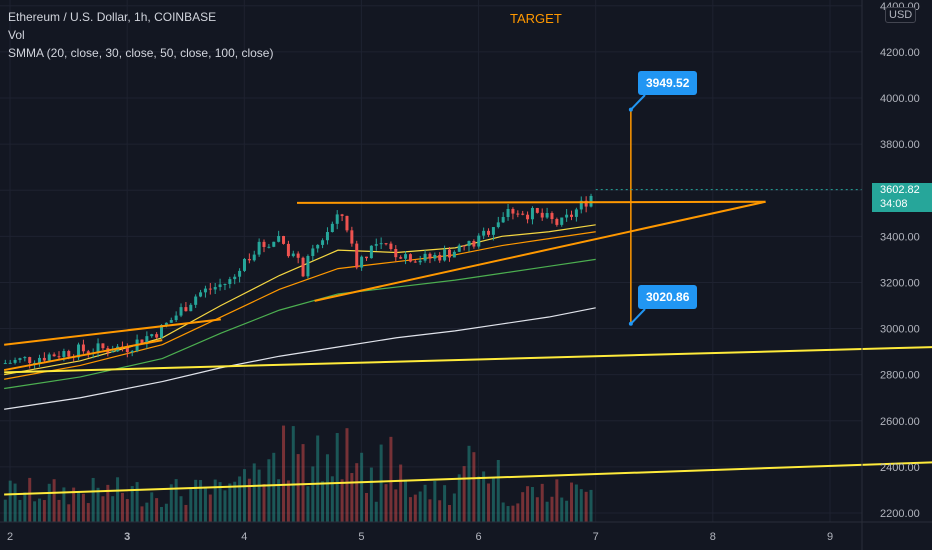 The image size is (932, 550). I want to click on price-tick-label: 4000.00, so click(900, 99).